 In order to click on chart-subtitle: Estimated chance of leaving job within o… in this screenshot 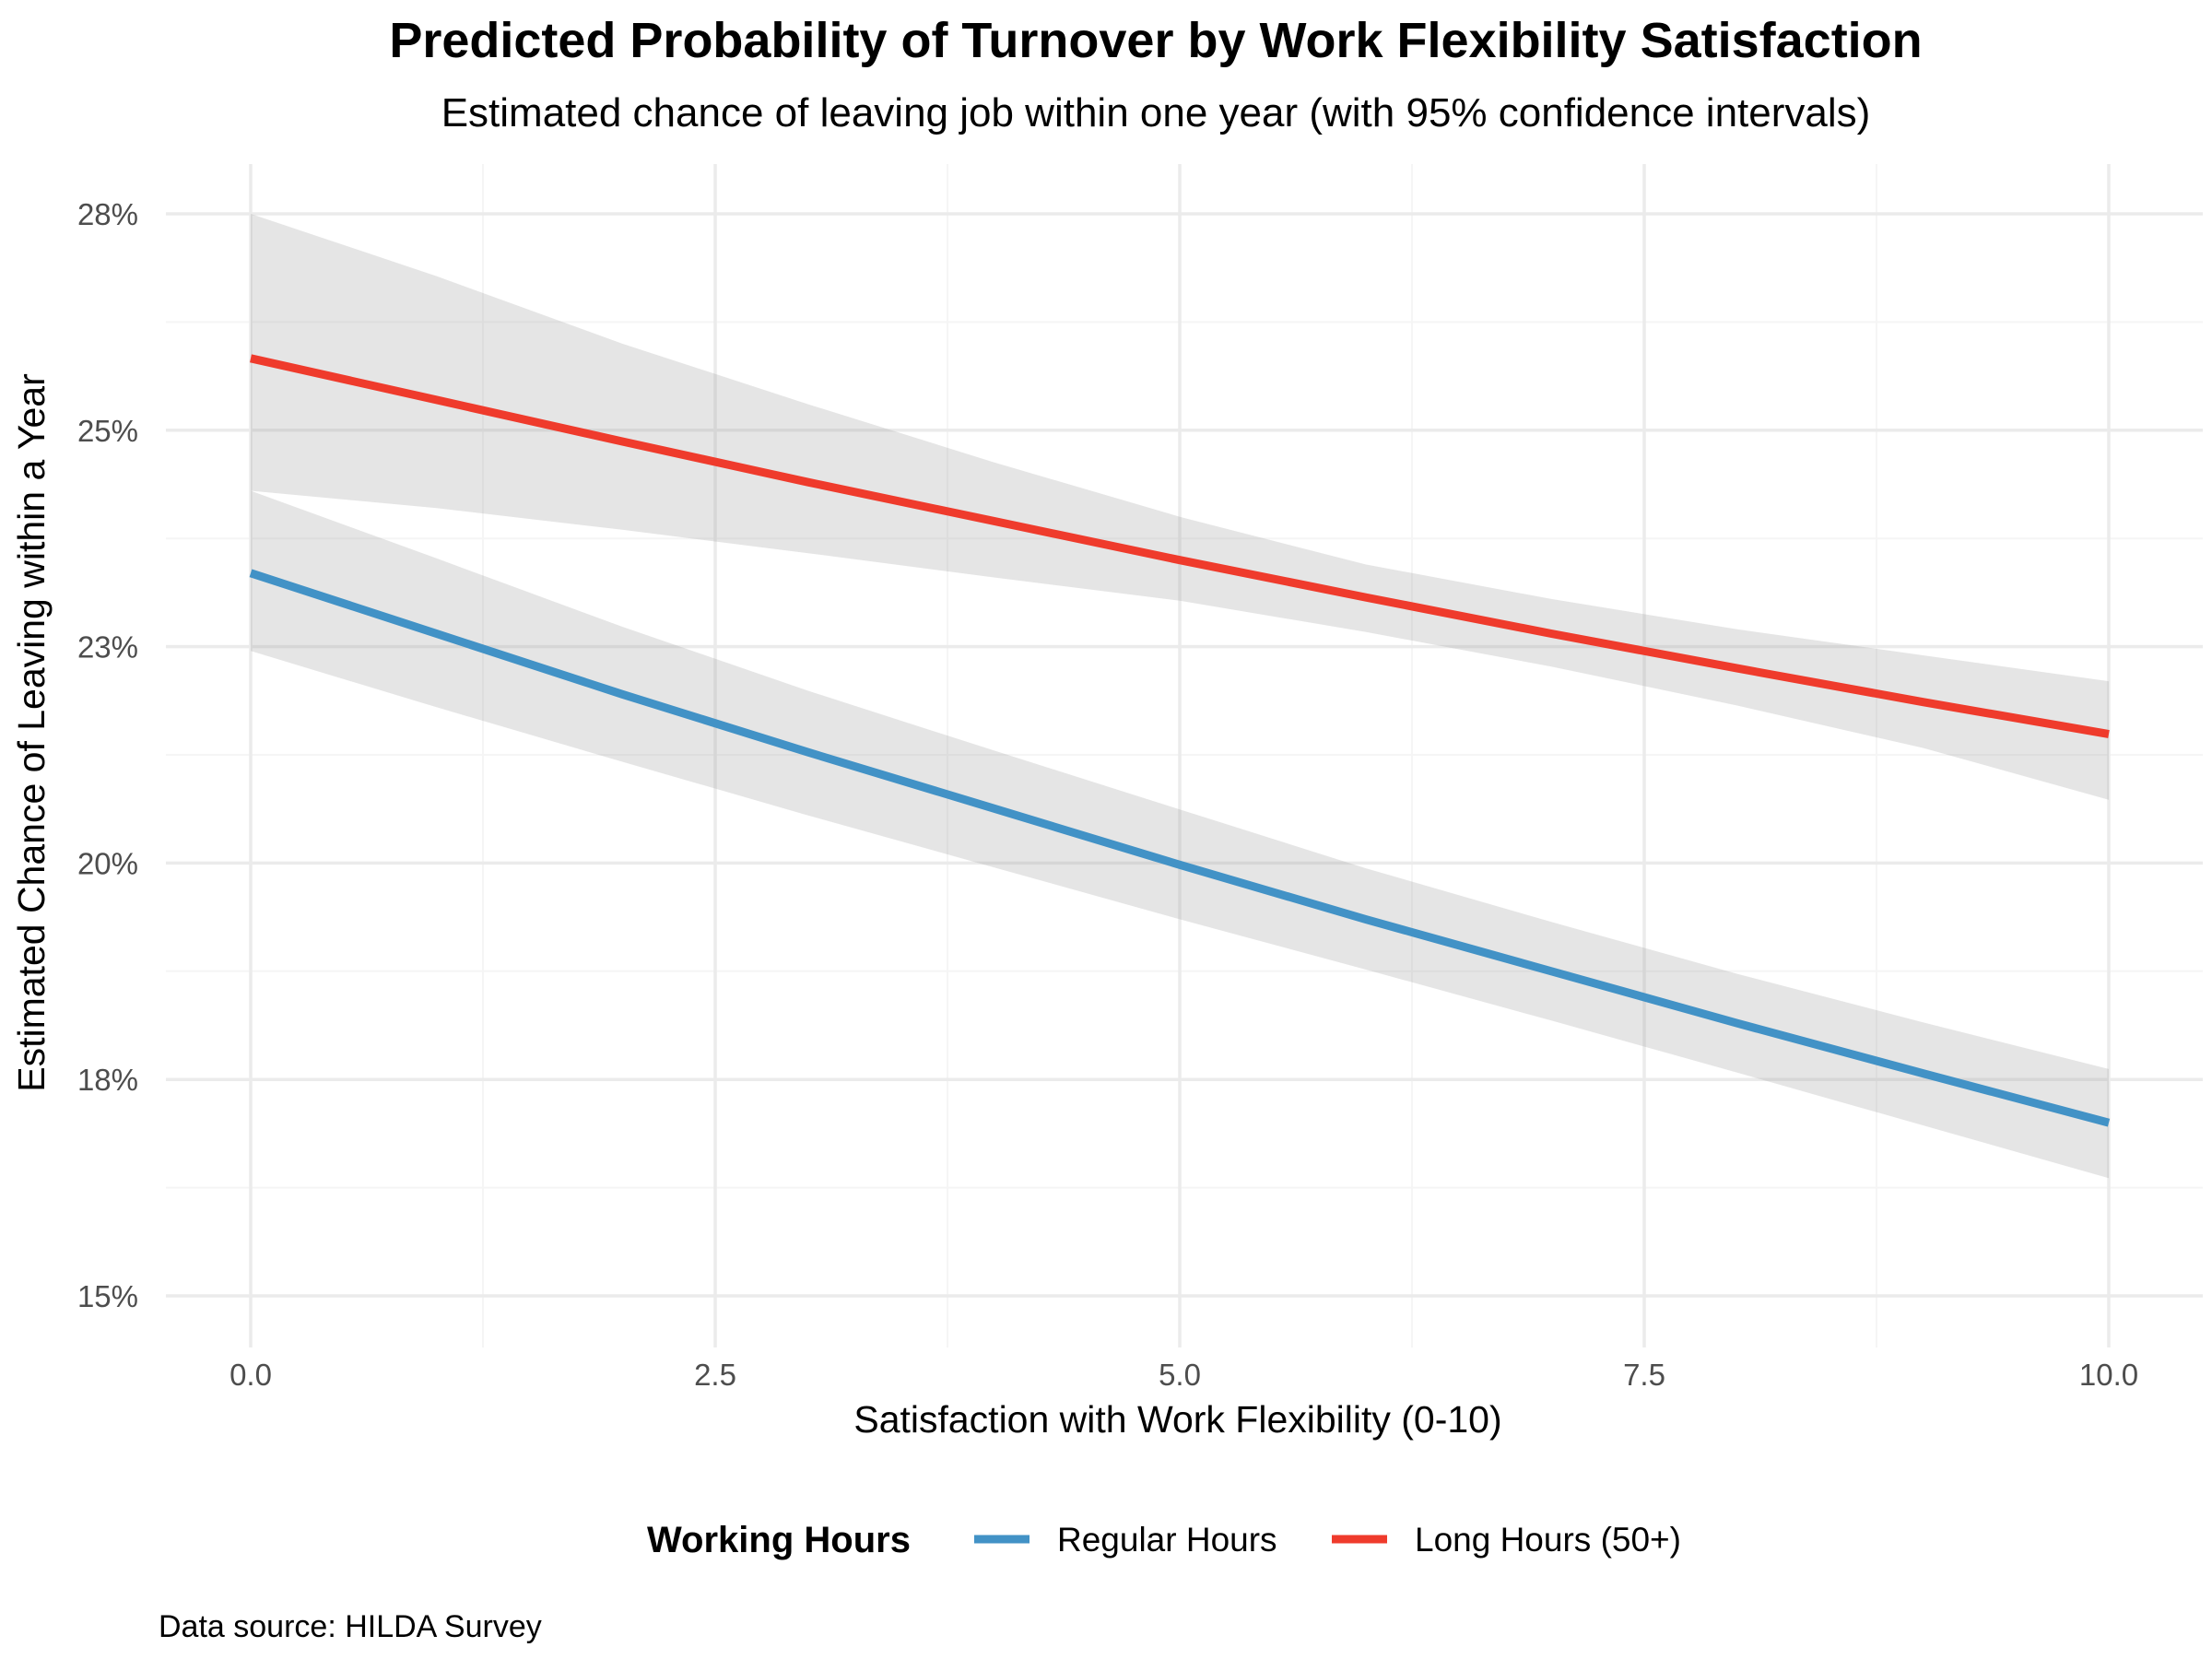, I will do `click(1156, 112)`.